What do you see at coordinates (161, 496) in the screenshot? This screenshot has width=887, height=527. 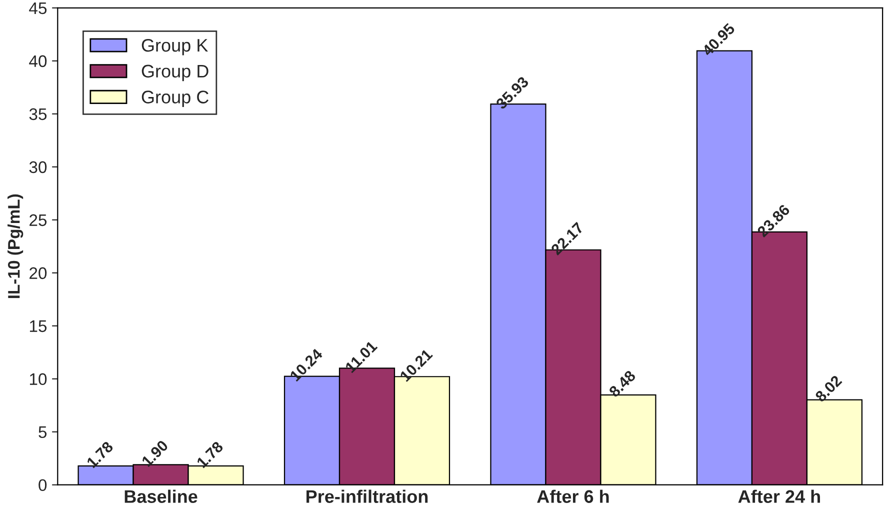 I see `x-tick-label: Baseline` at bounding box center [161, 496].